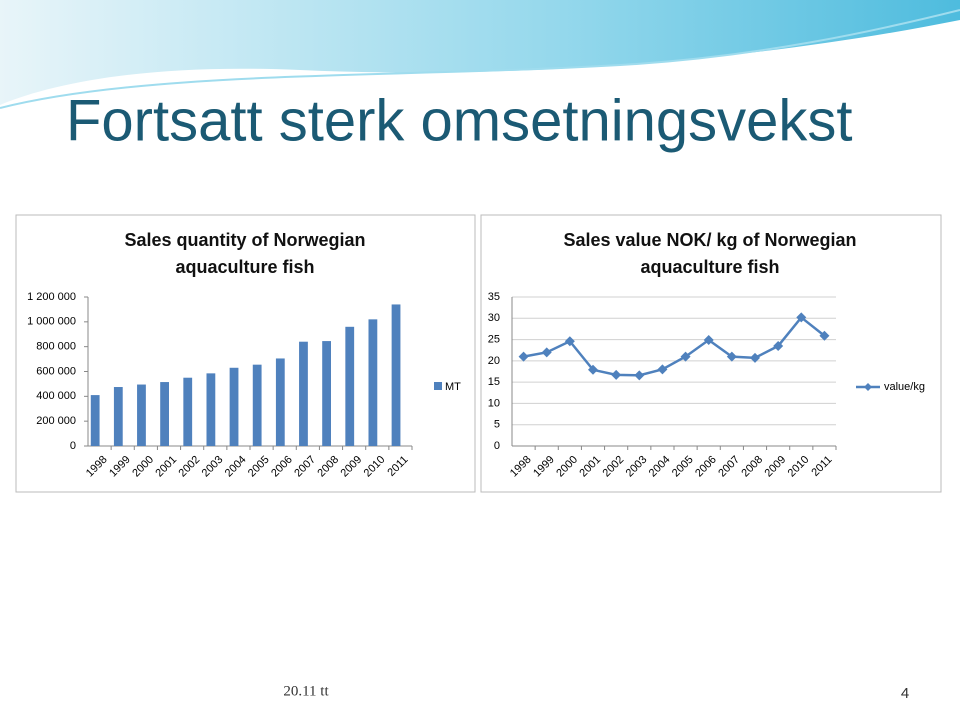 This screenshot has height=716, width=960. I want to click on legend-swatch, so click(438, 386).